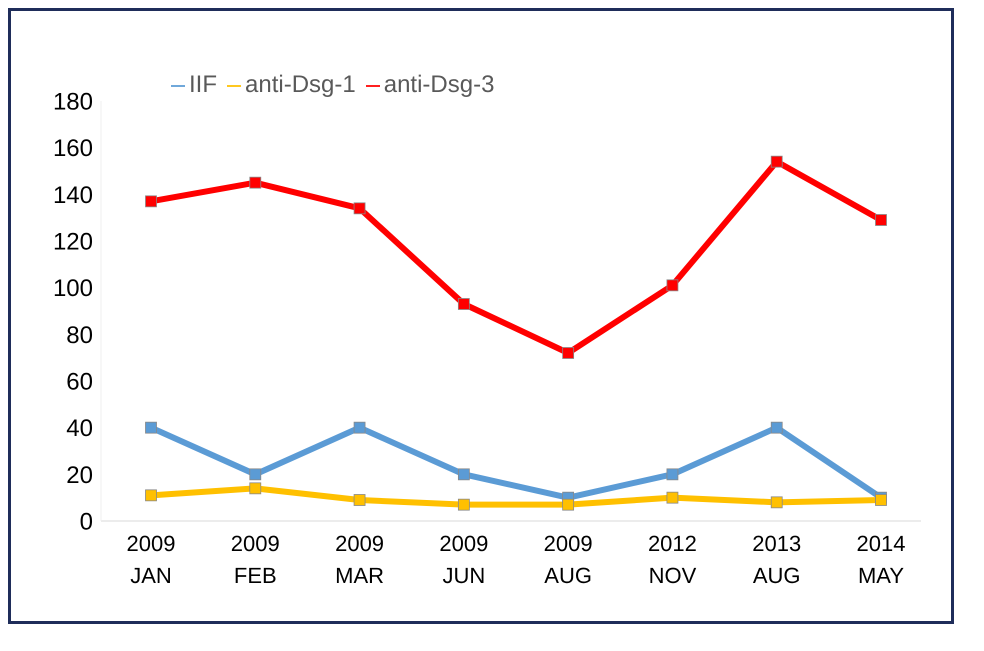 The image size is (984, 651). What do you see at coordinates (463, 559) in the screenshot?
I see `x-tick-label: 2009 JUN` at bounding box center [463, 559].